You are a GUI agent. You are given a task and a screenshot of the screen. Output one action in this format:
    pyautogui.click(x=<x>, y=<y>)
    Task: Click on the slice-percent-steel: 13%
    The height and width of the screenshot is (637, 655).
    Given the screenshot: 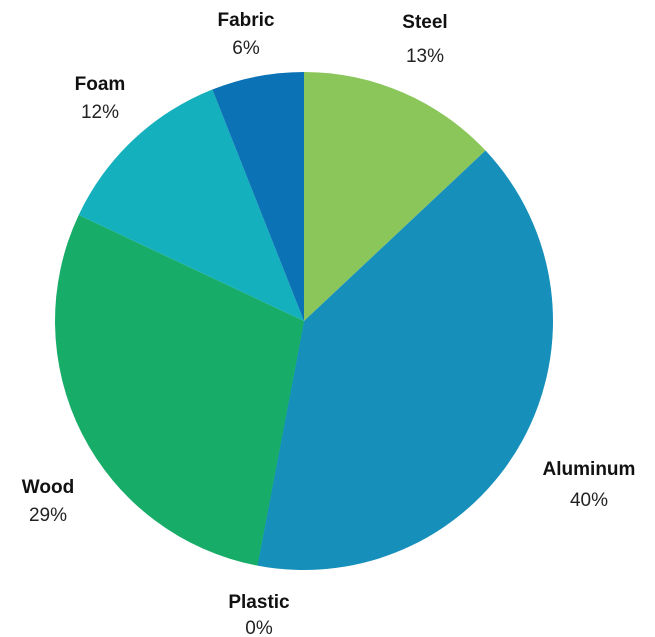 What is the action you would take?
    pyautogui.click(x=425, y=56)
    